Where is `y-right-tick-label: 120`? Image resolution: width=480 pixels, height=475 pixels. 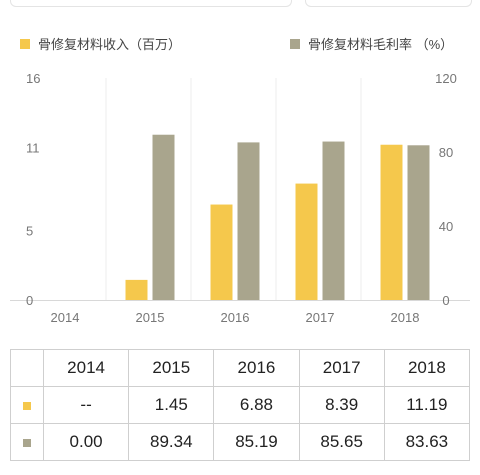 y-right-tick-label: 120 is located at coordinates (446, 78).